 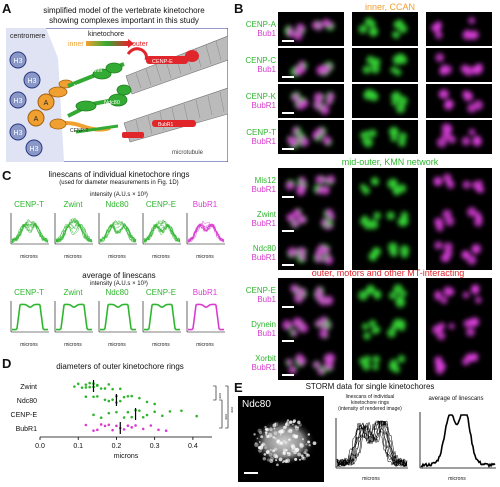 What do you see at coordinates (76, 44) in the screenshot?
I see `inner-label: inner` at bounding box center [76, 44].